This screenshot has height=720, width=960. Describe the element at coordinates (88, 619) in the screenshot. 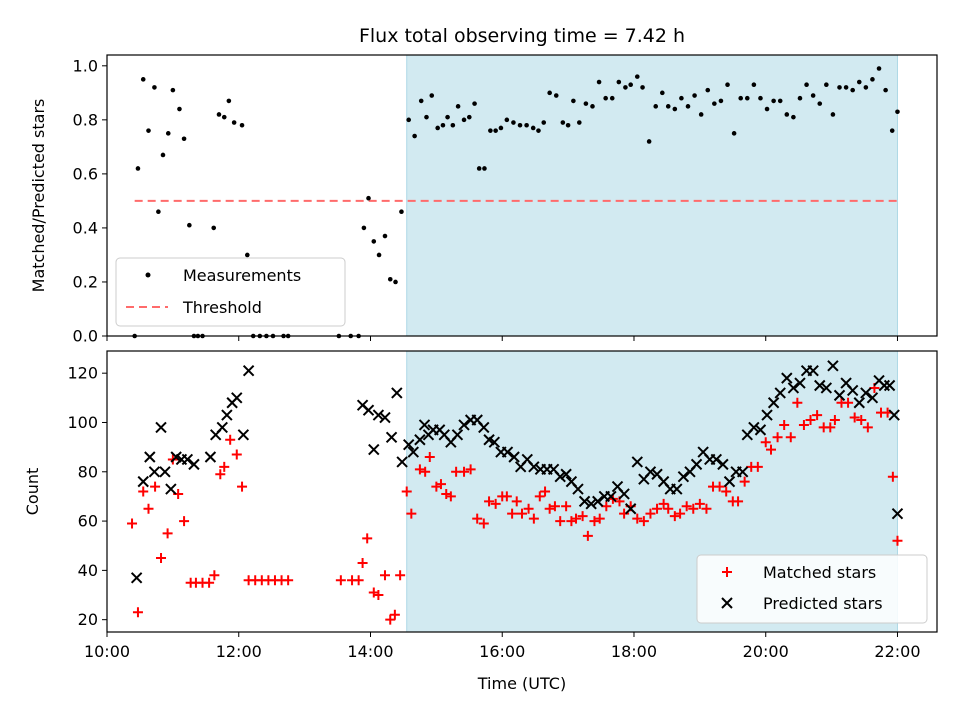

I see `y-tick-label: 20` at that location.